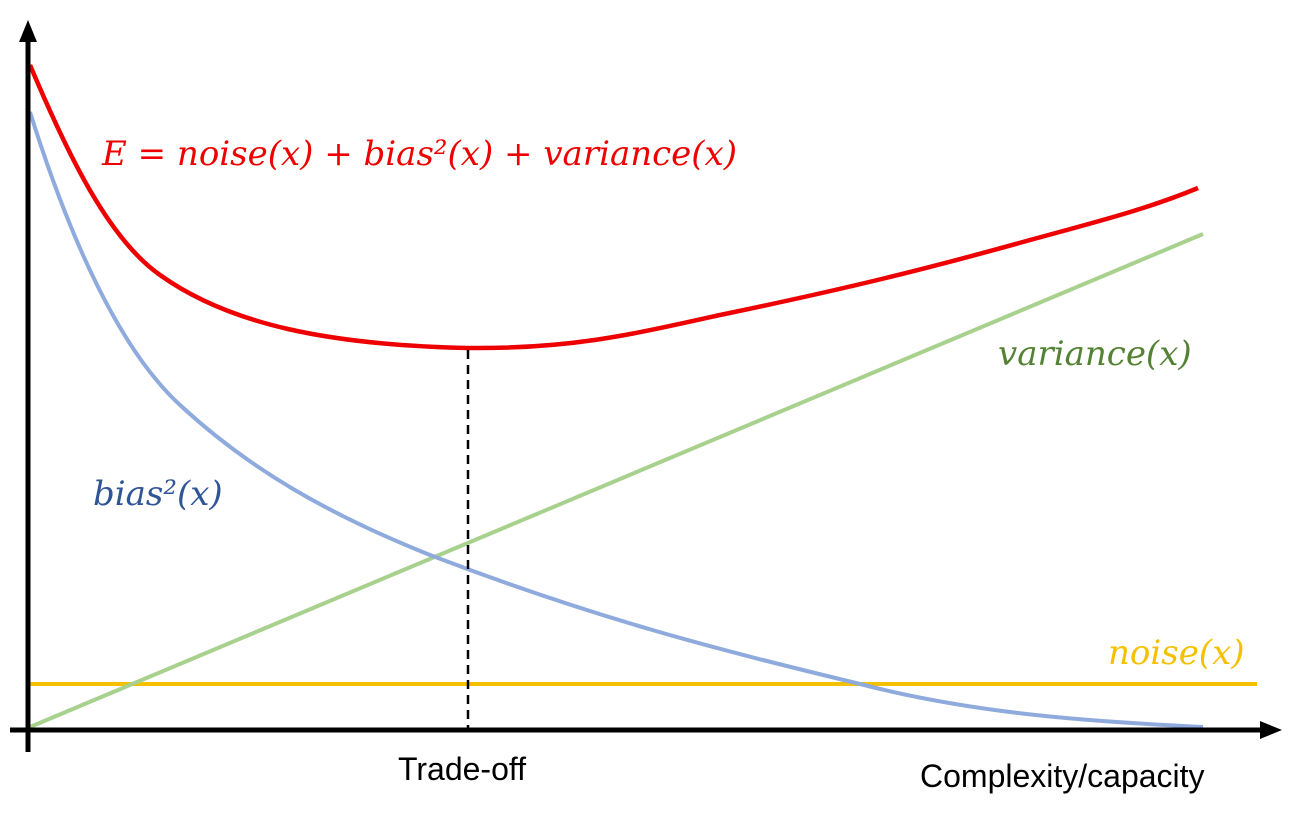  Describe the element at coordinates (1095, 354) in the screenshot. I see `variance-label: variance(x)` at that location.